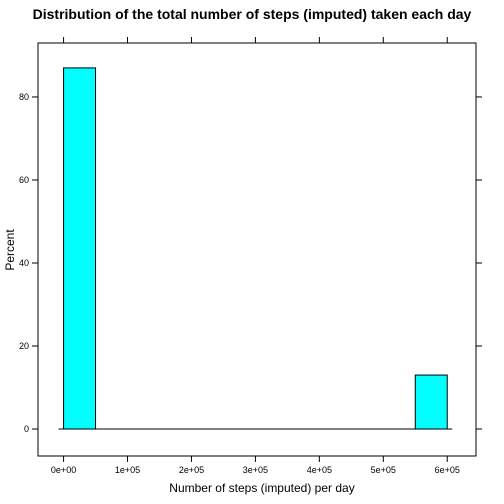  What do you see at coordinates (24, 97) in the screenshot?
I see `y-tick-label: 80` at bounding box center [24, 97].